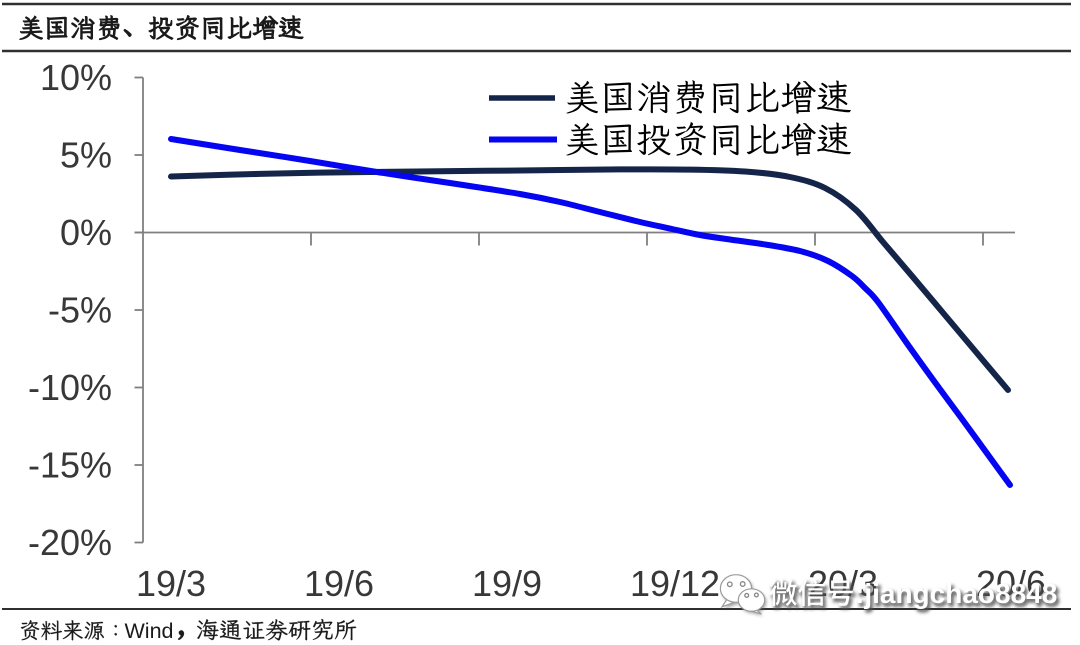 This screenshot has width=1080, height=645. Describe the element at coordinates (86, 154) in the screenshot. I see `svg-text: 5%` at that location.